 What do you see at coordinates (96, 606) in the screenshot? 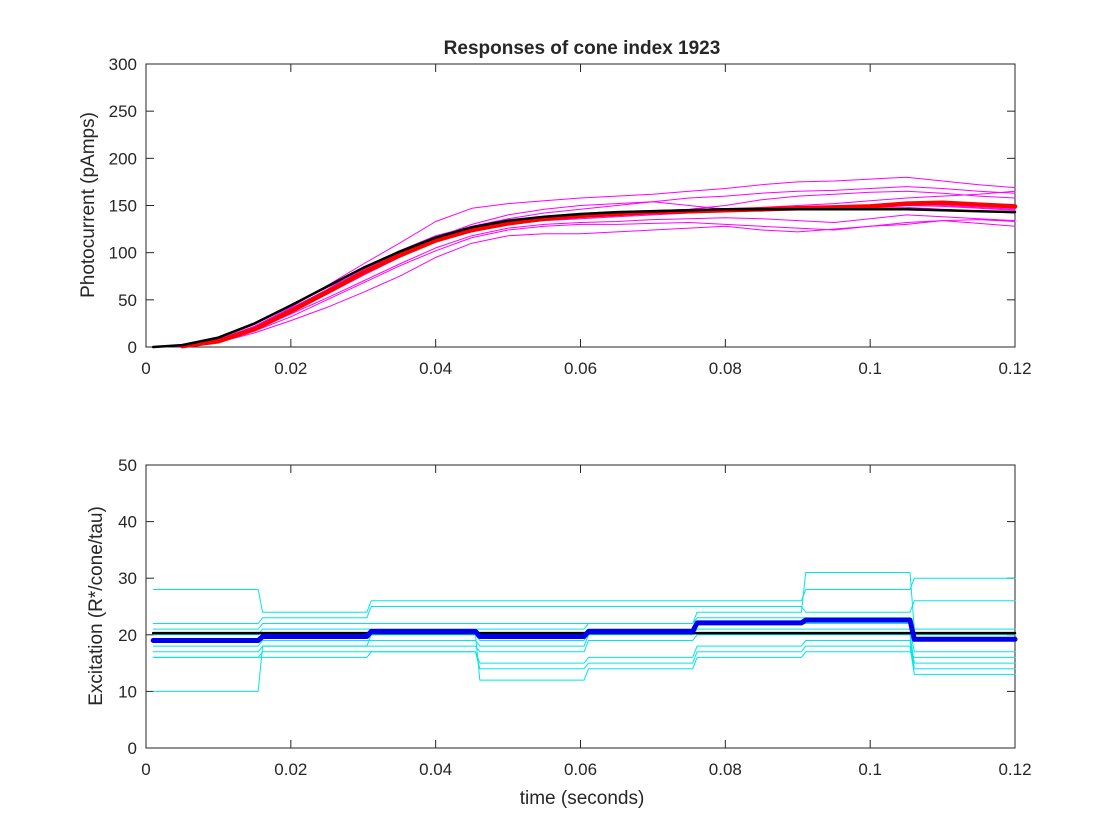
I see `y-axis-label: Excitation (R*/cone/tau)` at bounding box center [96, 606].